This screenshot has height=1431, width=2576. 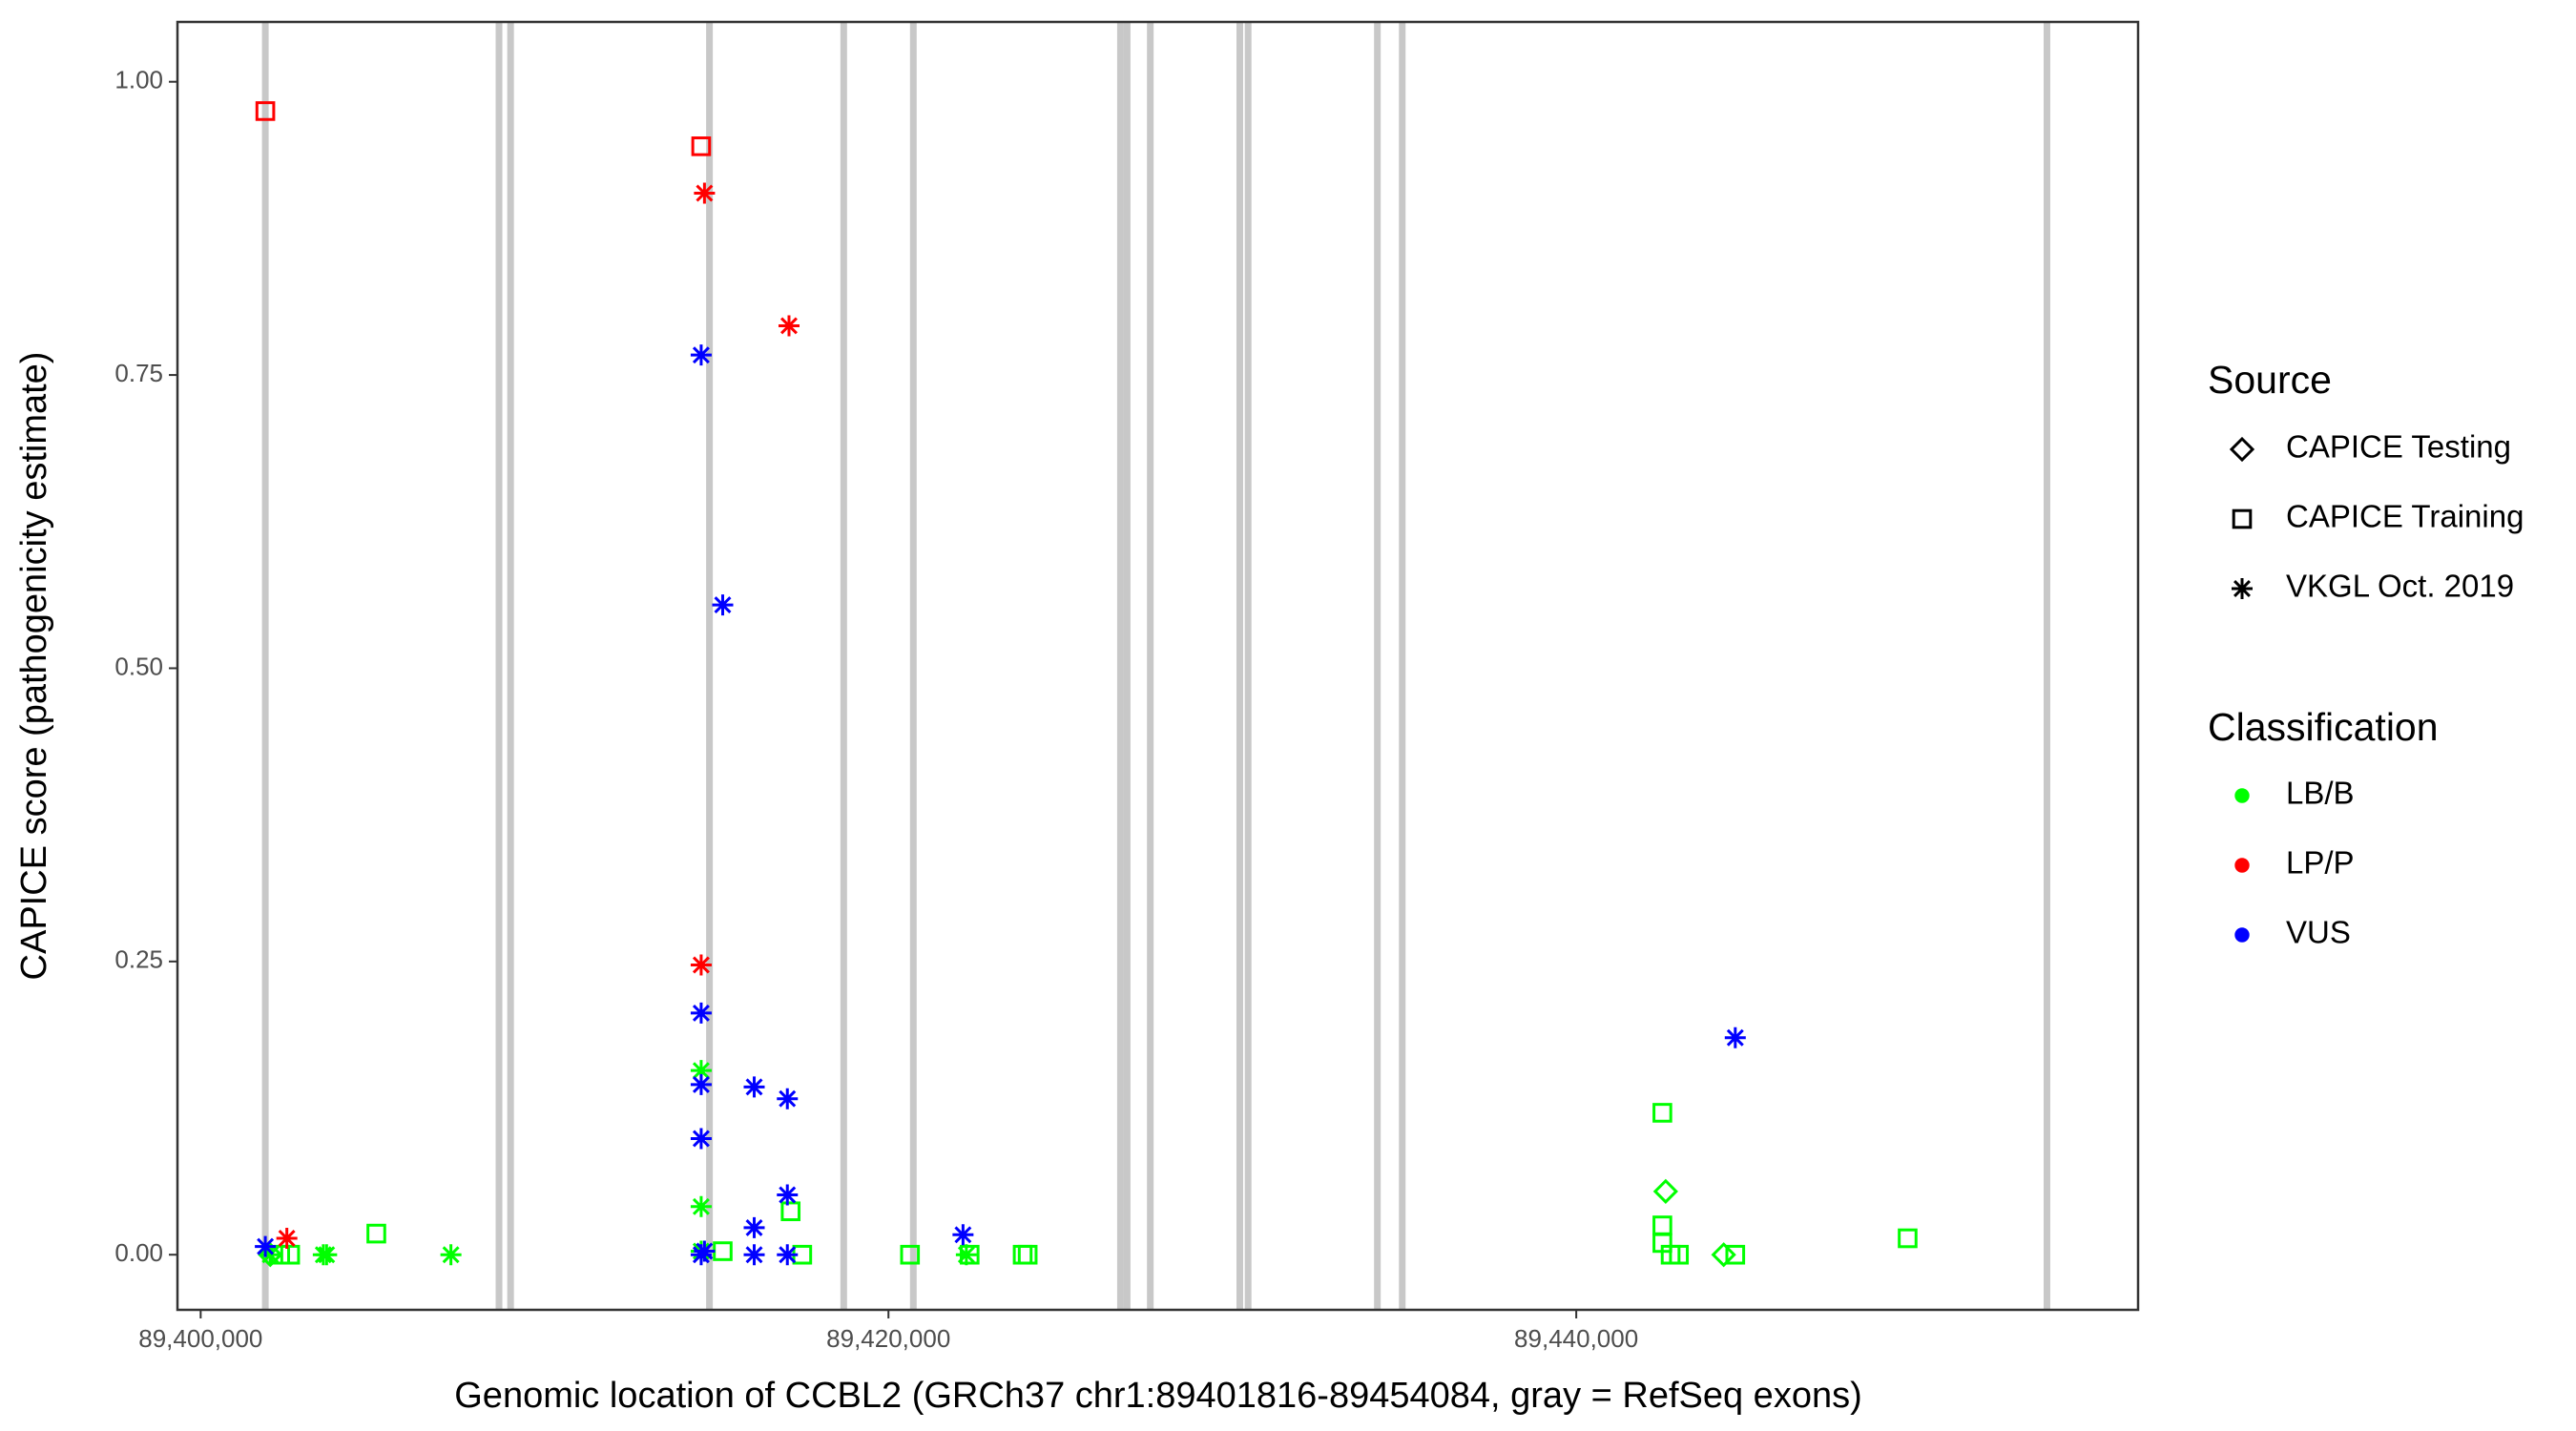 I want to click on x-tick-label: 89,420,000, so click(x=888, y=1338).